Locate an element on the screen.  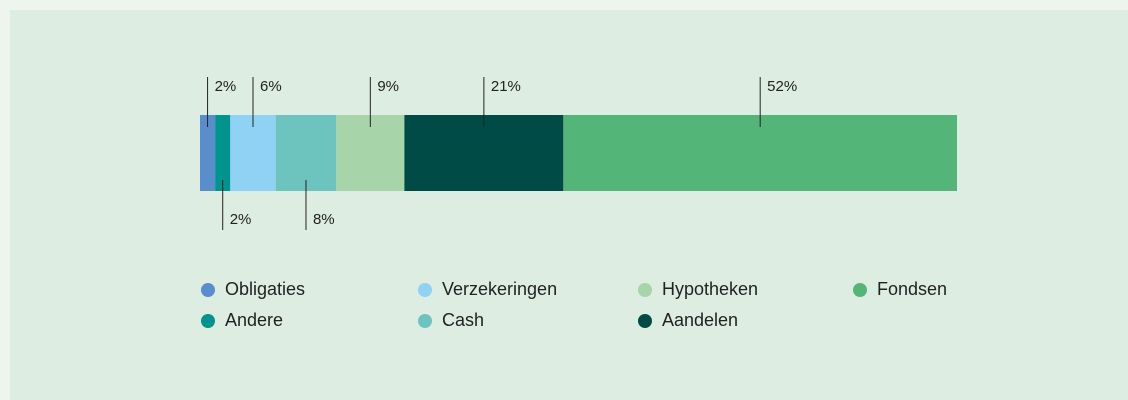
legend-label: Aandelen is located at coordinates (700, 320).